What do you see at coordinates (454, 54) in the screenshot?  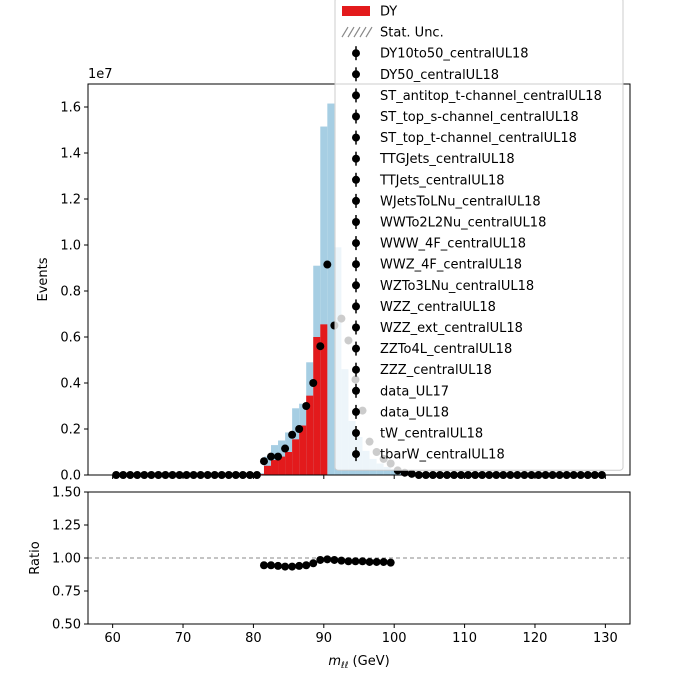 I see `legend-label: DY10to50_centralUL18` at bounding box center [454, 54].